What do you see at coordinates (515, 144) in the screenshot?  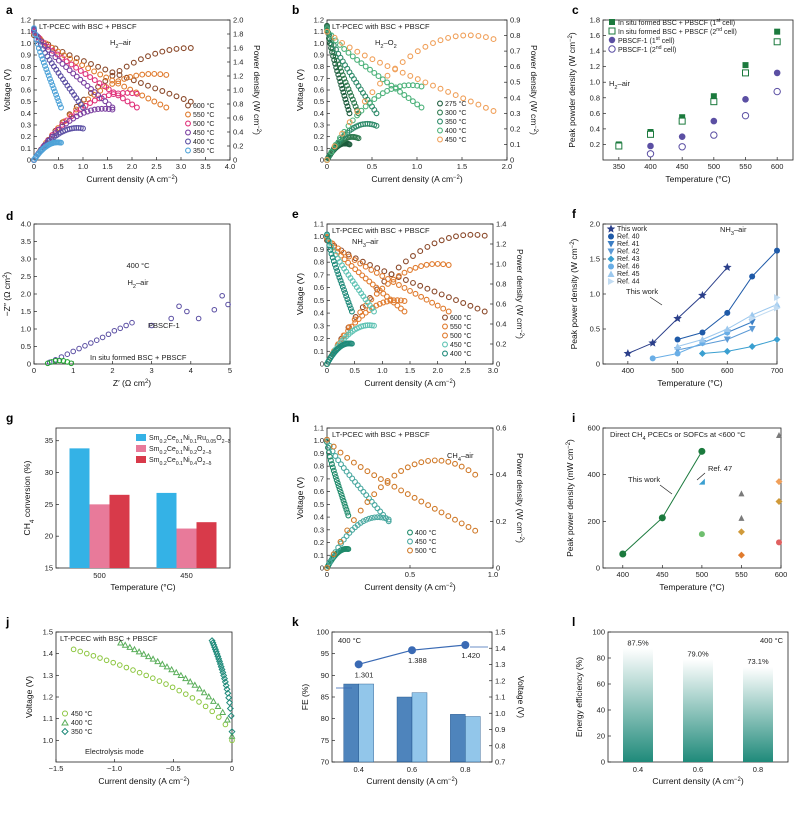 I see `y2-tick-label: 0.1` at bounding box center [515, 144].